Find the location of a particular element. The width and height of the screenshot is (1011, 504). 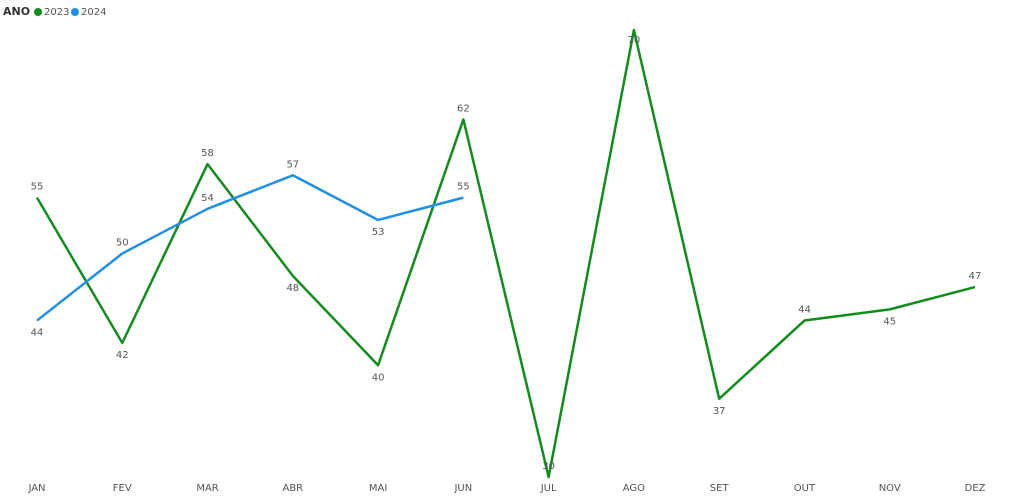

x-tick-label: JUN is located at coordinates (462, 488).